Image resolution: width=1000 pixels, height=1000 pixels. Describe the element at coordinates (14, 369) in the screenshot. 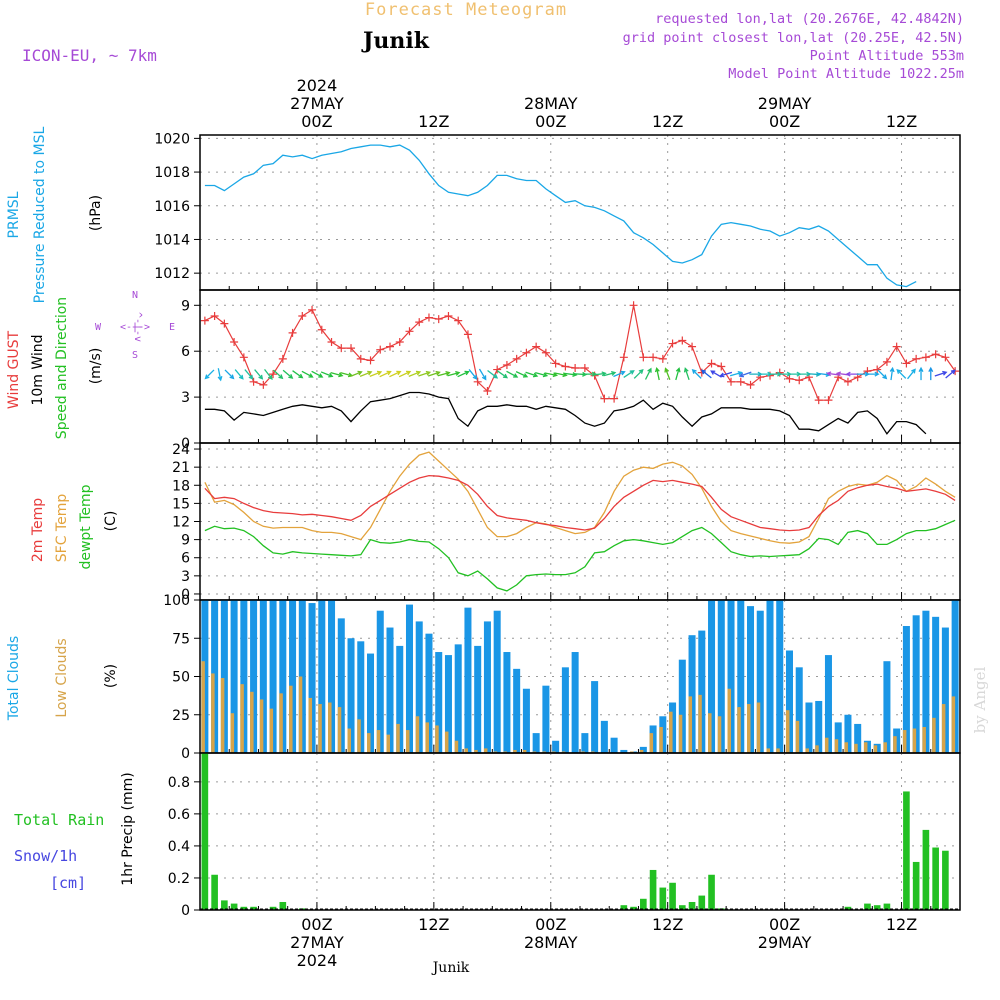

I see `wind-gust-label: Wind GUST` at that location.